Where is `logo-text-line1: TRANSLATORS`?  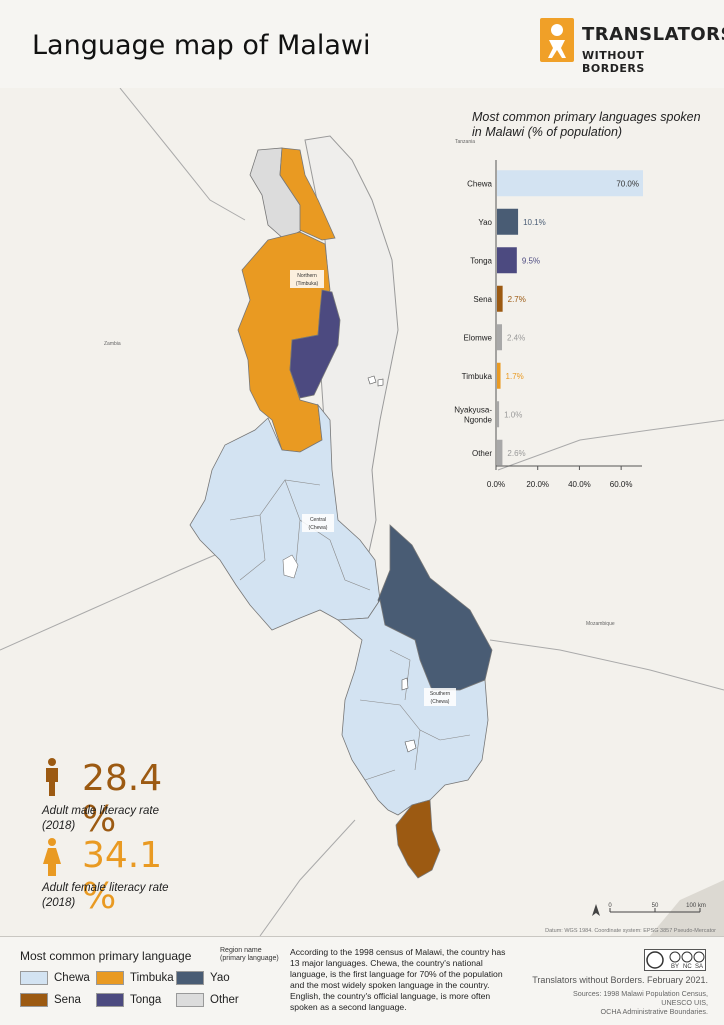 logo-text-line1: TRANSLATORS is located at coordinates (653, 34).